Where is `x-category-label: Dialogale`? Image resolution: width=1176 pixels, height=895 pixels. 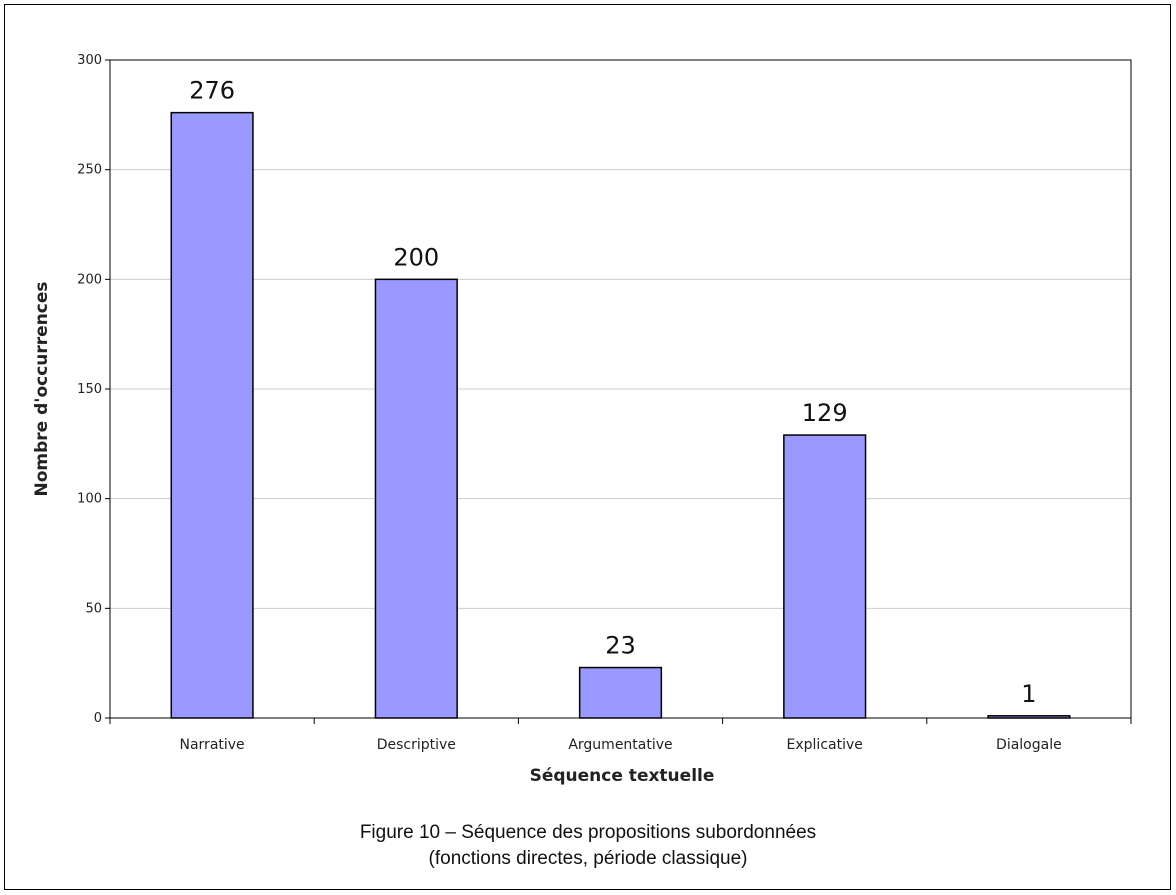 x-category-label: Dialogale is located at coordinates (1029, 745).